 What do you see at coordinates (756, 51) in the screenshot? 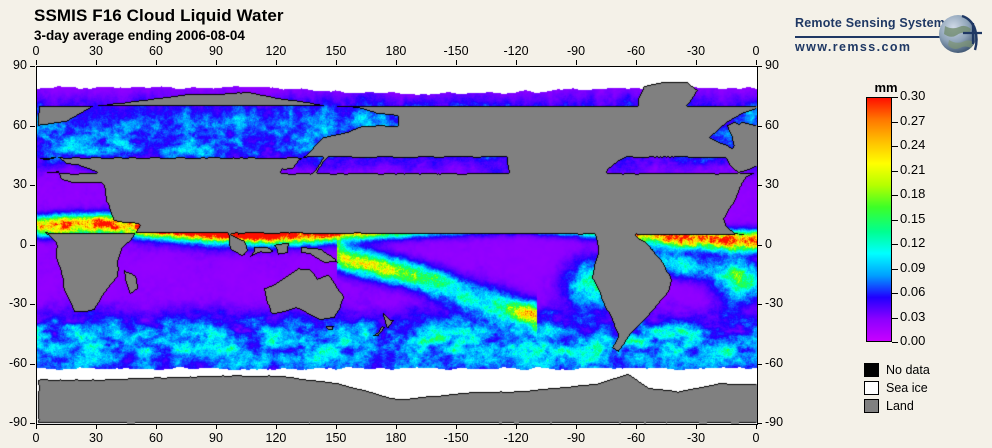
I see `x-tick-label-top: 0` at bounding box center [756, 51].